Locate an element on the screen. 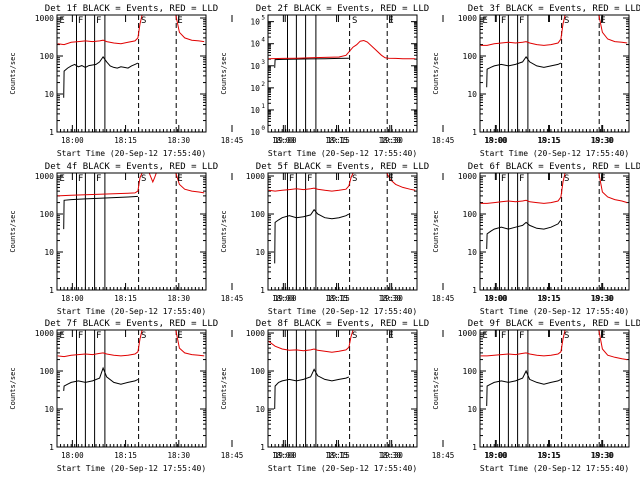 This screenshot has height=480, width=640. panel-title: Det 2f BLACK = Events, RED = LLD is located at coordinates (342, 9).